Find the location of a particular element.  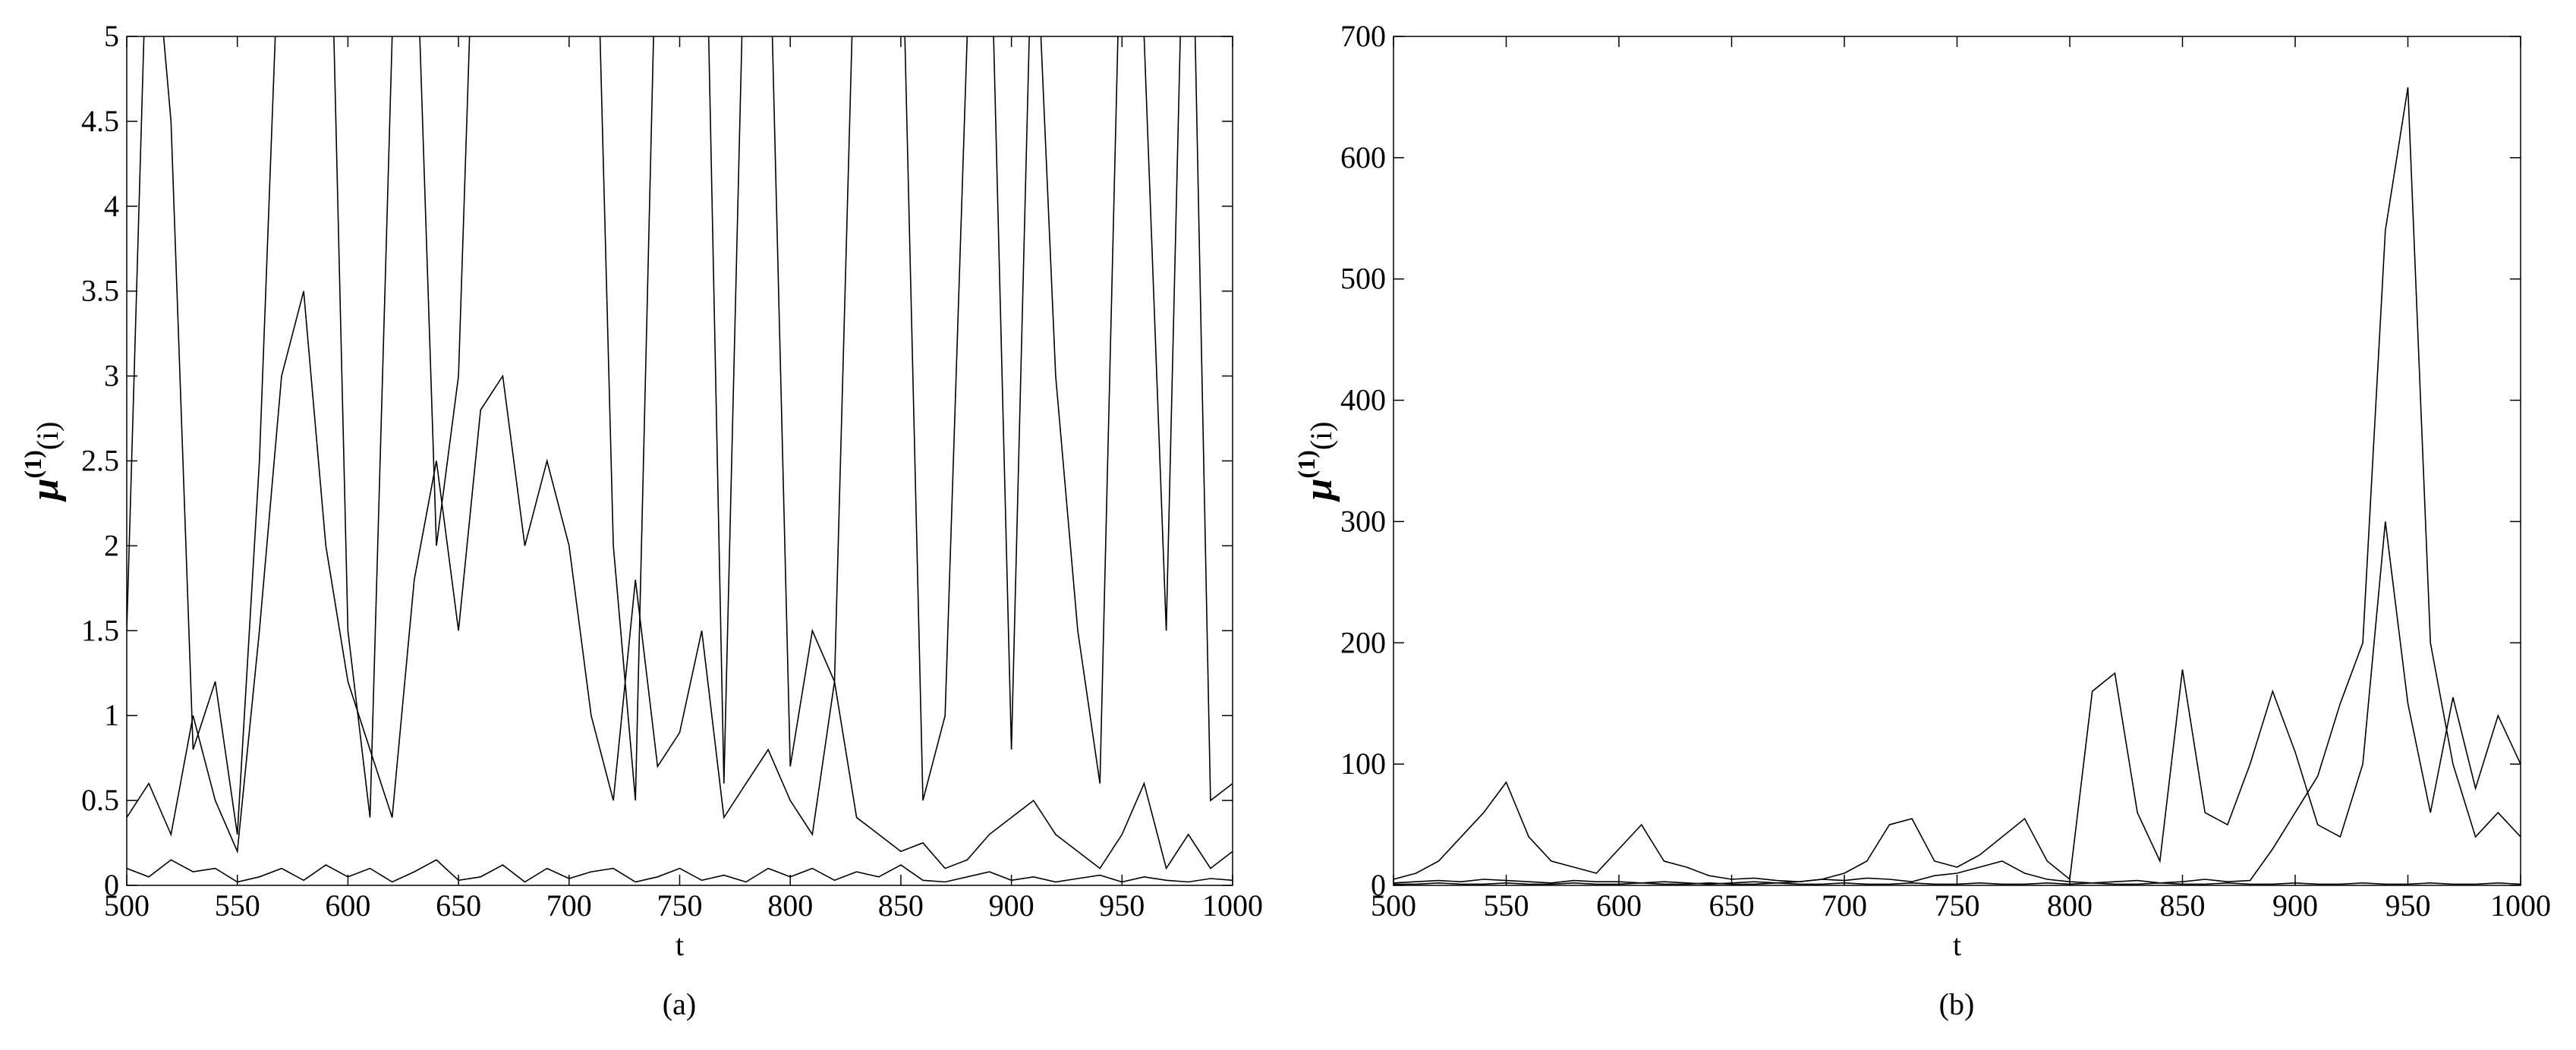

y-tick-label: 600 is located at coordinates (1363, 157).